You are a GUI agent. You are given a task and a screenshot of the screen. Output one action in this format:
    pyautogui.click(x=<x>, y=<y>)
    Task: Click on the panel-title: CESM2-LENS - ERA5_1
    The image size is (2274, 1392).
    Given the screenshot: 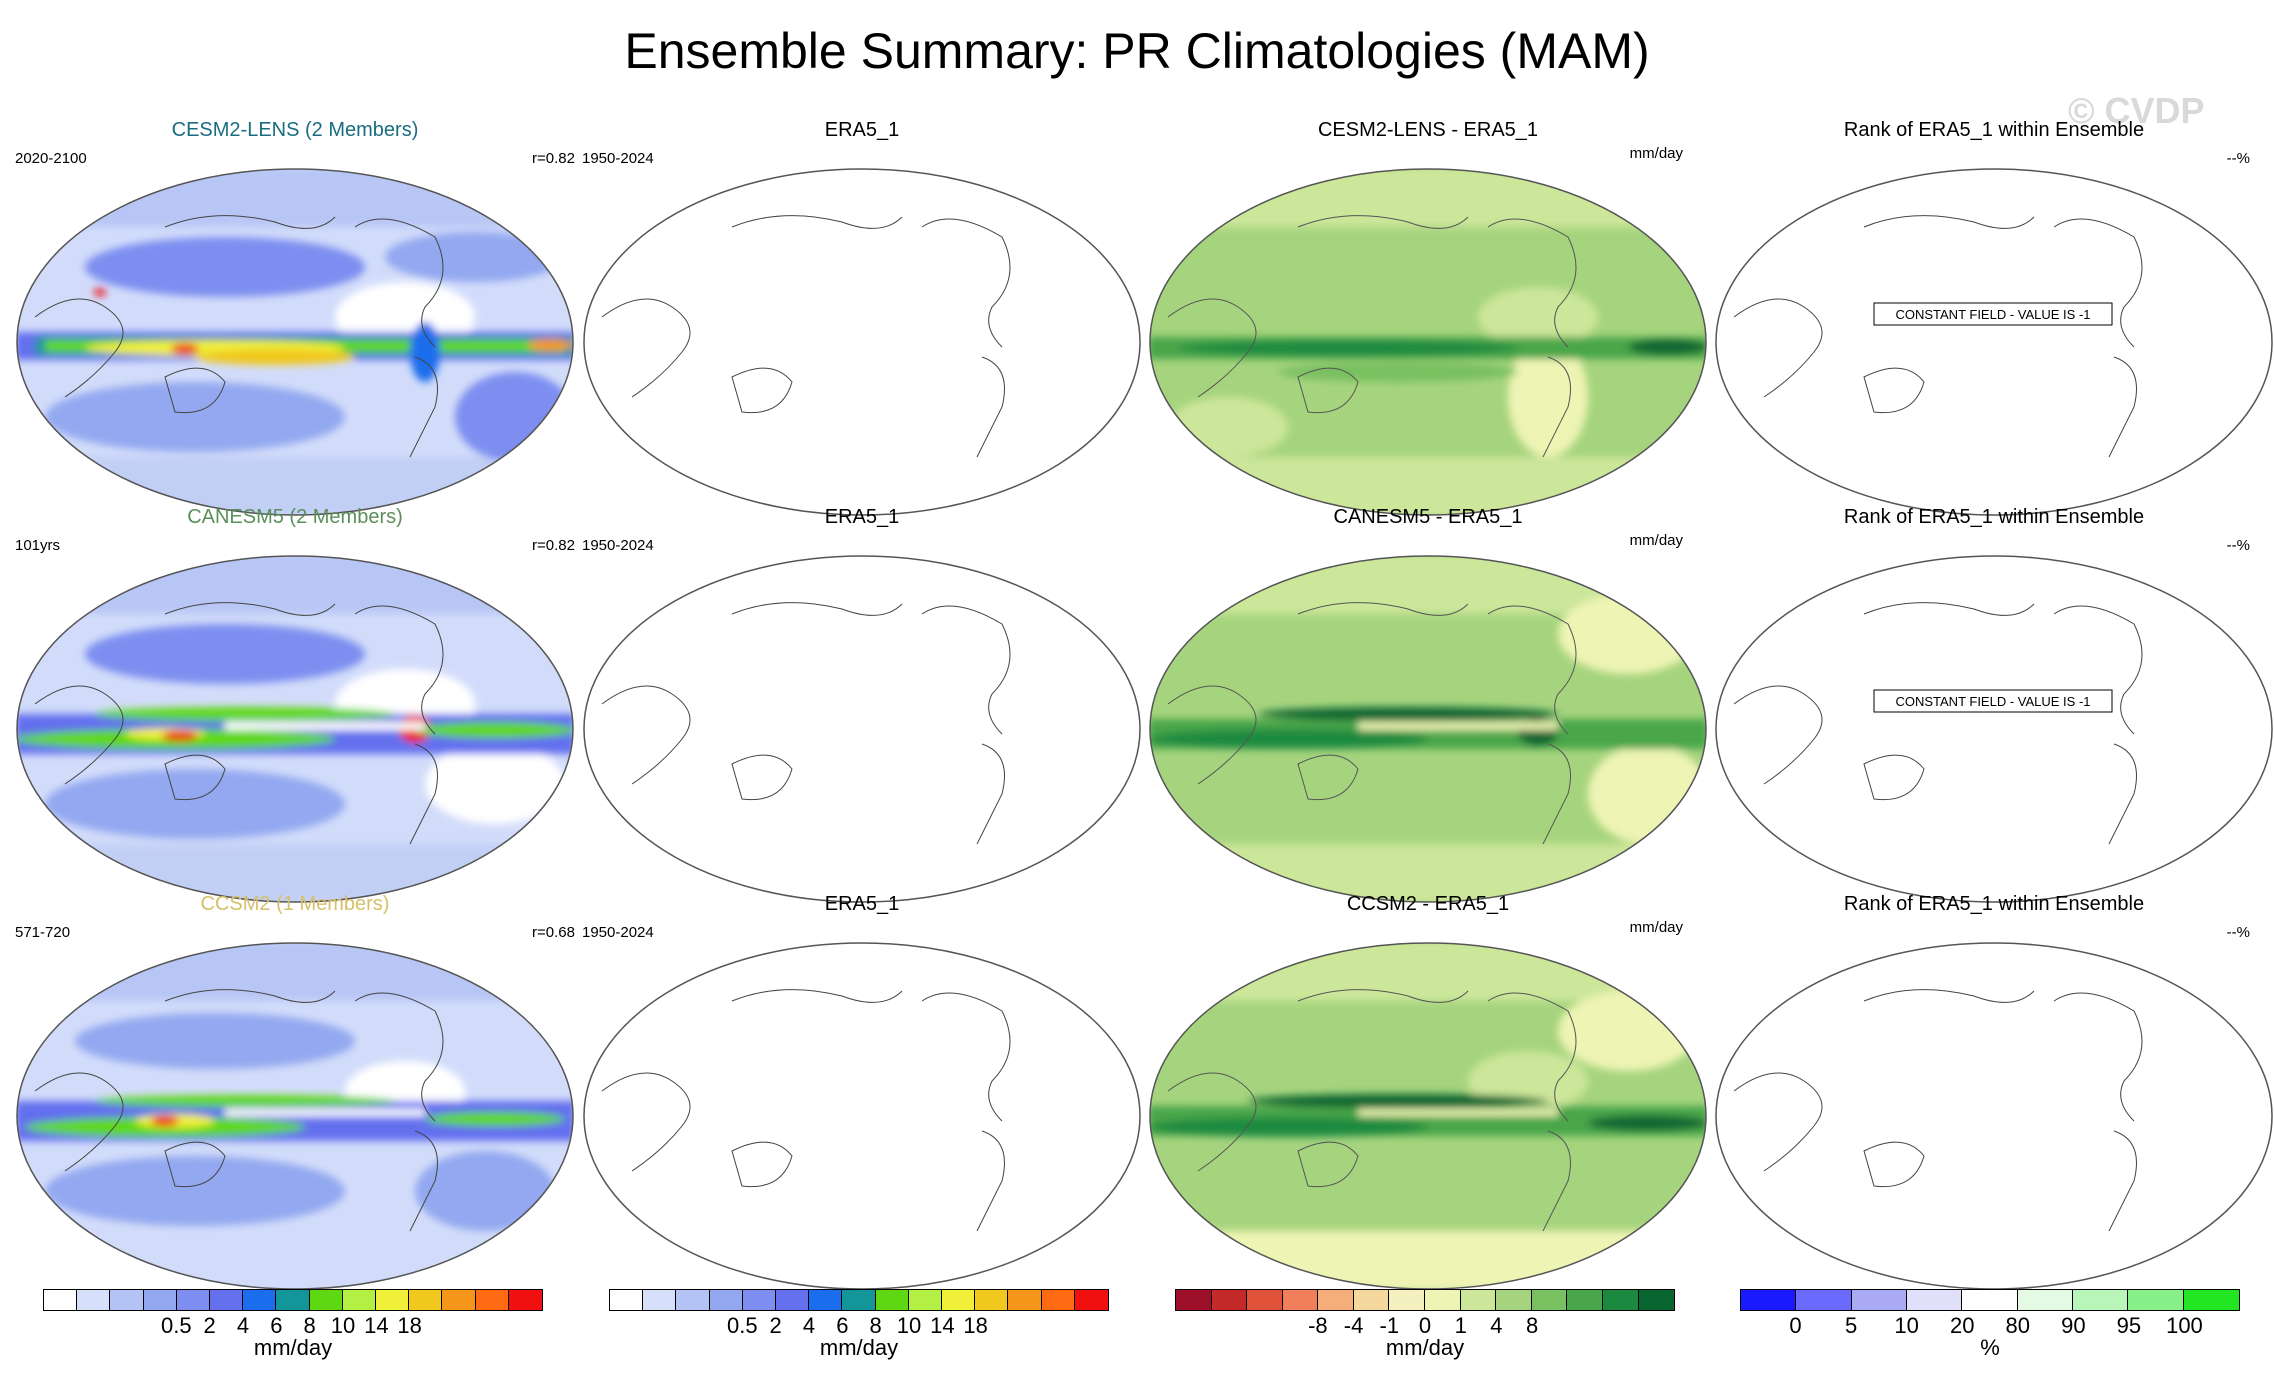 What is the action you would take?
    pyautogui.click(x=1428, y=130)
    